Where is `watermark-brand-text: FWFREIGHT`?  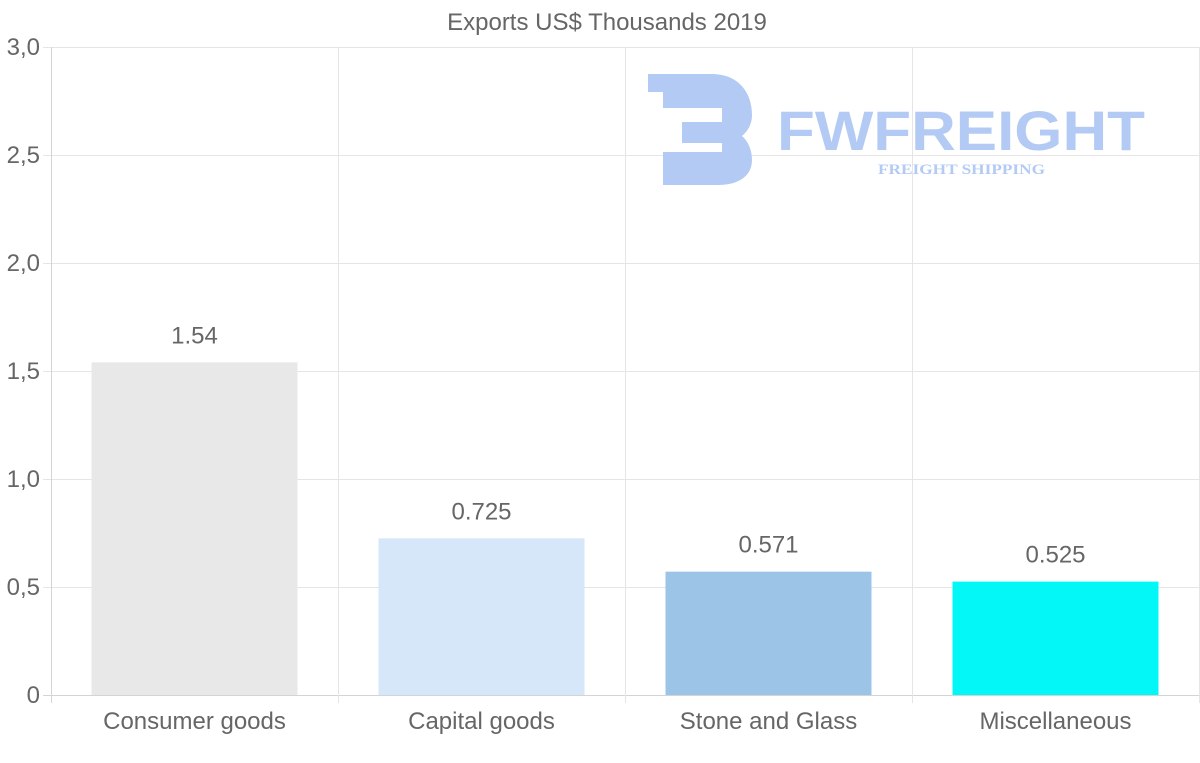 watermark-brand-text: FWFREIGHT is located at coordinates (961, 130).